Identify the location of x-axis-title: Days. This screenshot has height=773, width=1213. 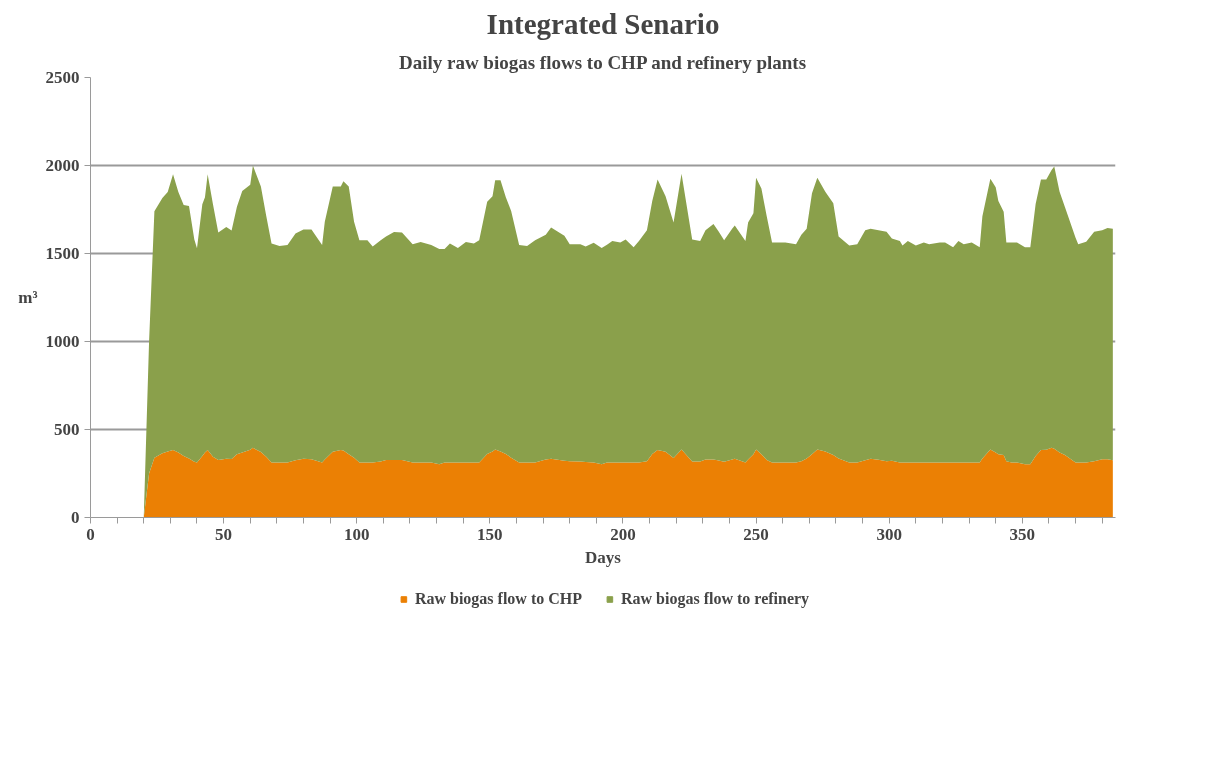
(603, 557).